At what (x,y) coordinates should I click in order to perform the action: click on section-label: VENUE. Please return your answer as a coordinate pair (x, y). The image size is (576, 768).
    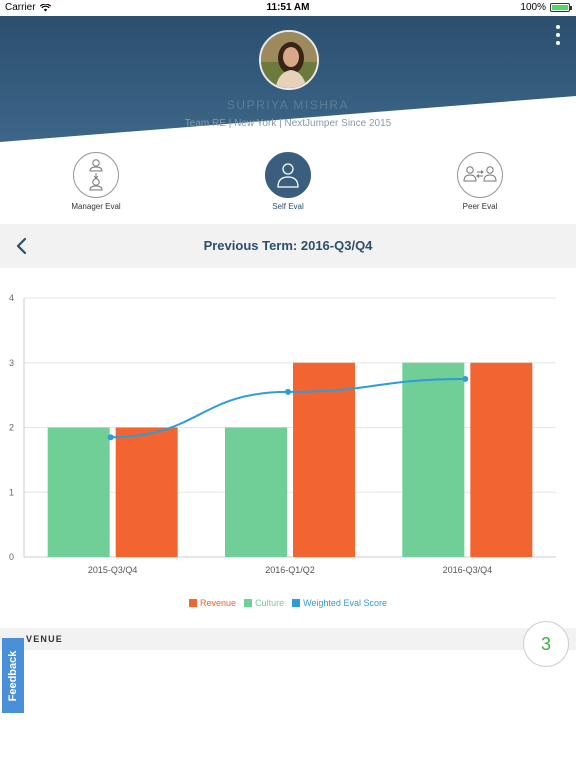
    Looking at the image, I should click on (45, 639).